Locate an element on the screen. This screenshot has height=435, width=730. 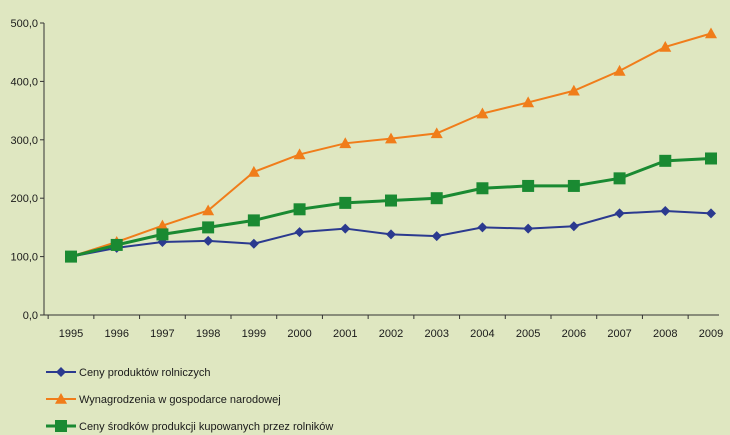
y-axis-ticks: 0,0 100,0 200,0 300,0 400,0 500,0 is located at coordinates (27, 170).